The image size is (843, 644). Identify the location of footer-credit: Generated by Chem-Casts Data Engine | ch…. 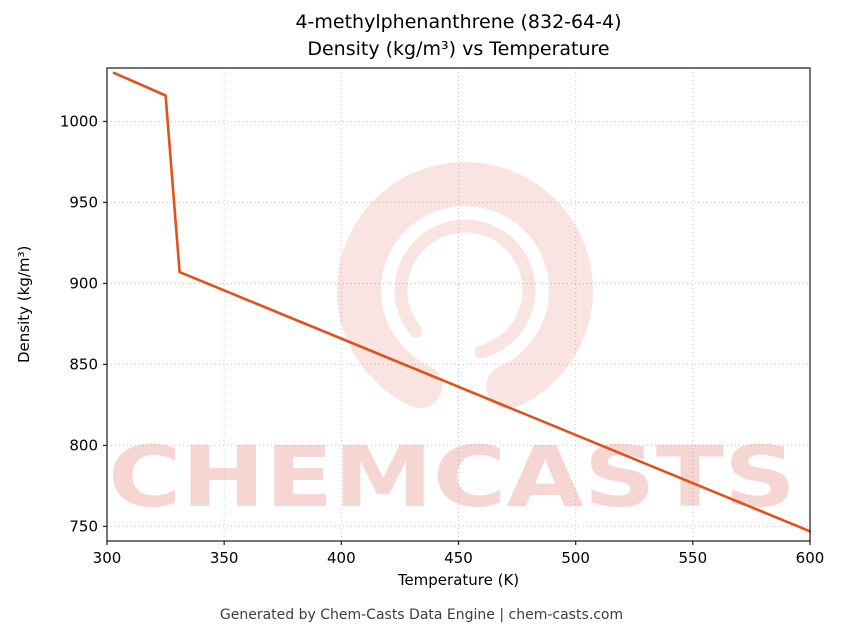
(421, 615).